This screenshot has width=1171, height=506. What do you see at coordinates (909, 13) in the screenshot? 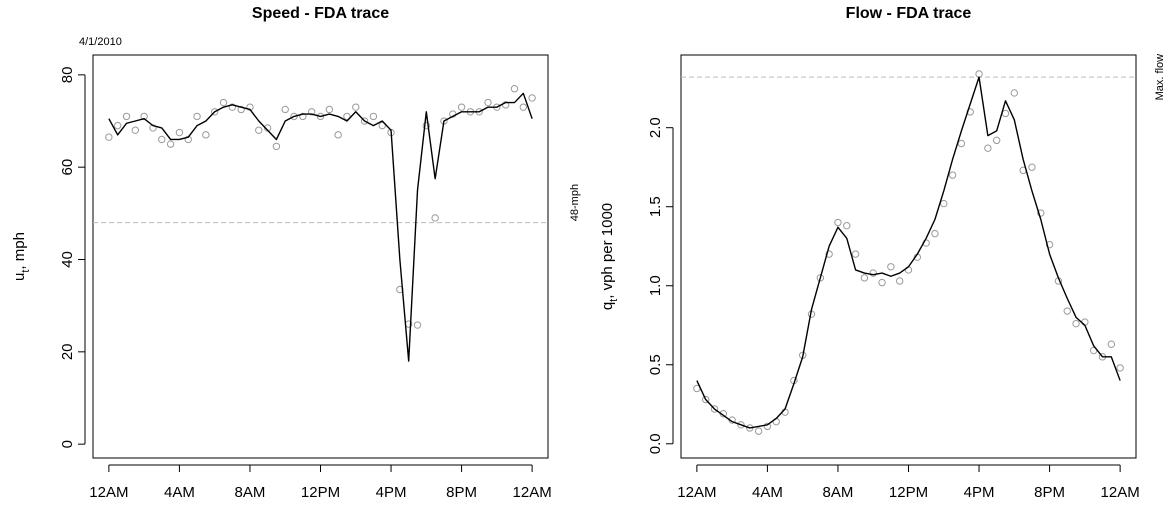
I see `chart-title: Flow - FDA trace` at bounding box center [909, 13].